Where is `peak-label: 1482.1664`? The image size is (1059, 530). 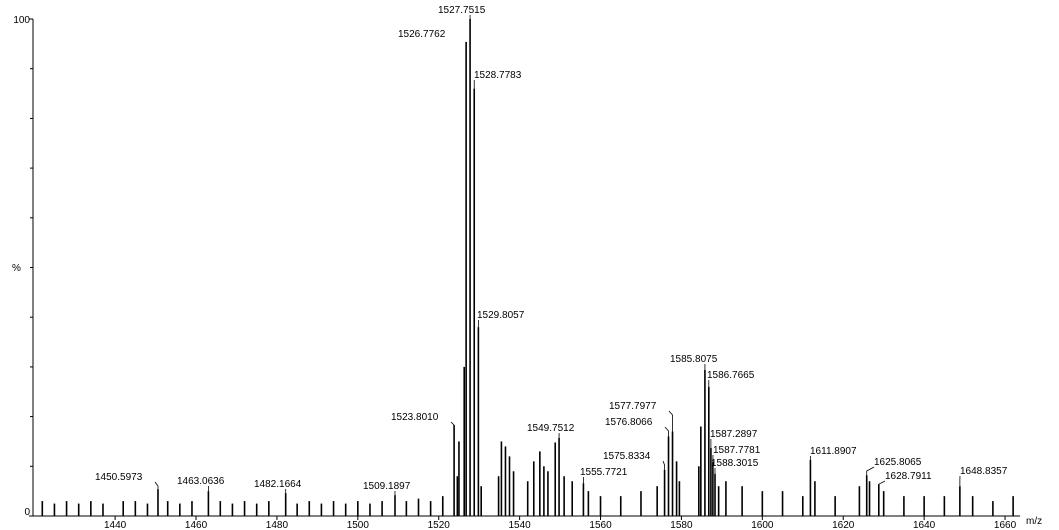
peak-label: 1482.1664 is located at coordinates (278, 484).